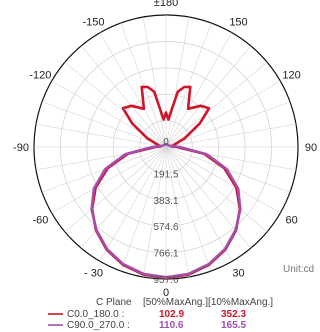  Describe the element at coordinates (238, 22) in the screenshot. I see `angle-tick-label: 150` at that location.